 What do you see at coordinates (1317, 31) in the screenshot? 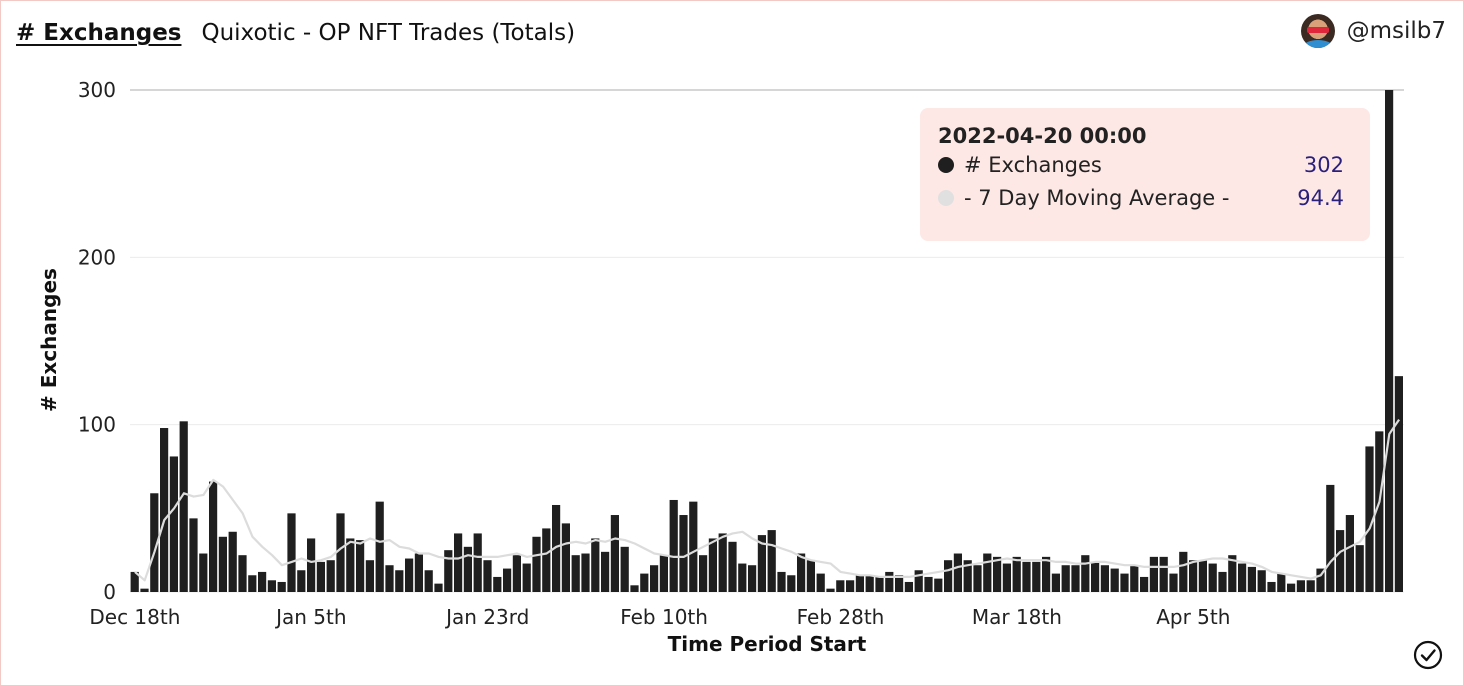
I see `avatar` at bounding box center [1317, 31].